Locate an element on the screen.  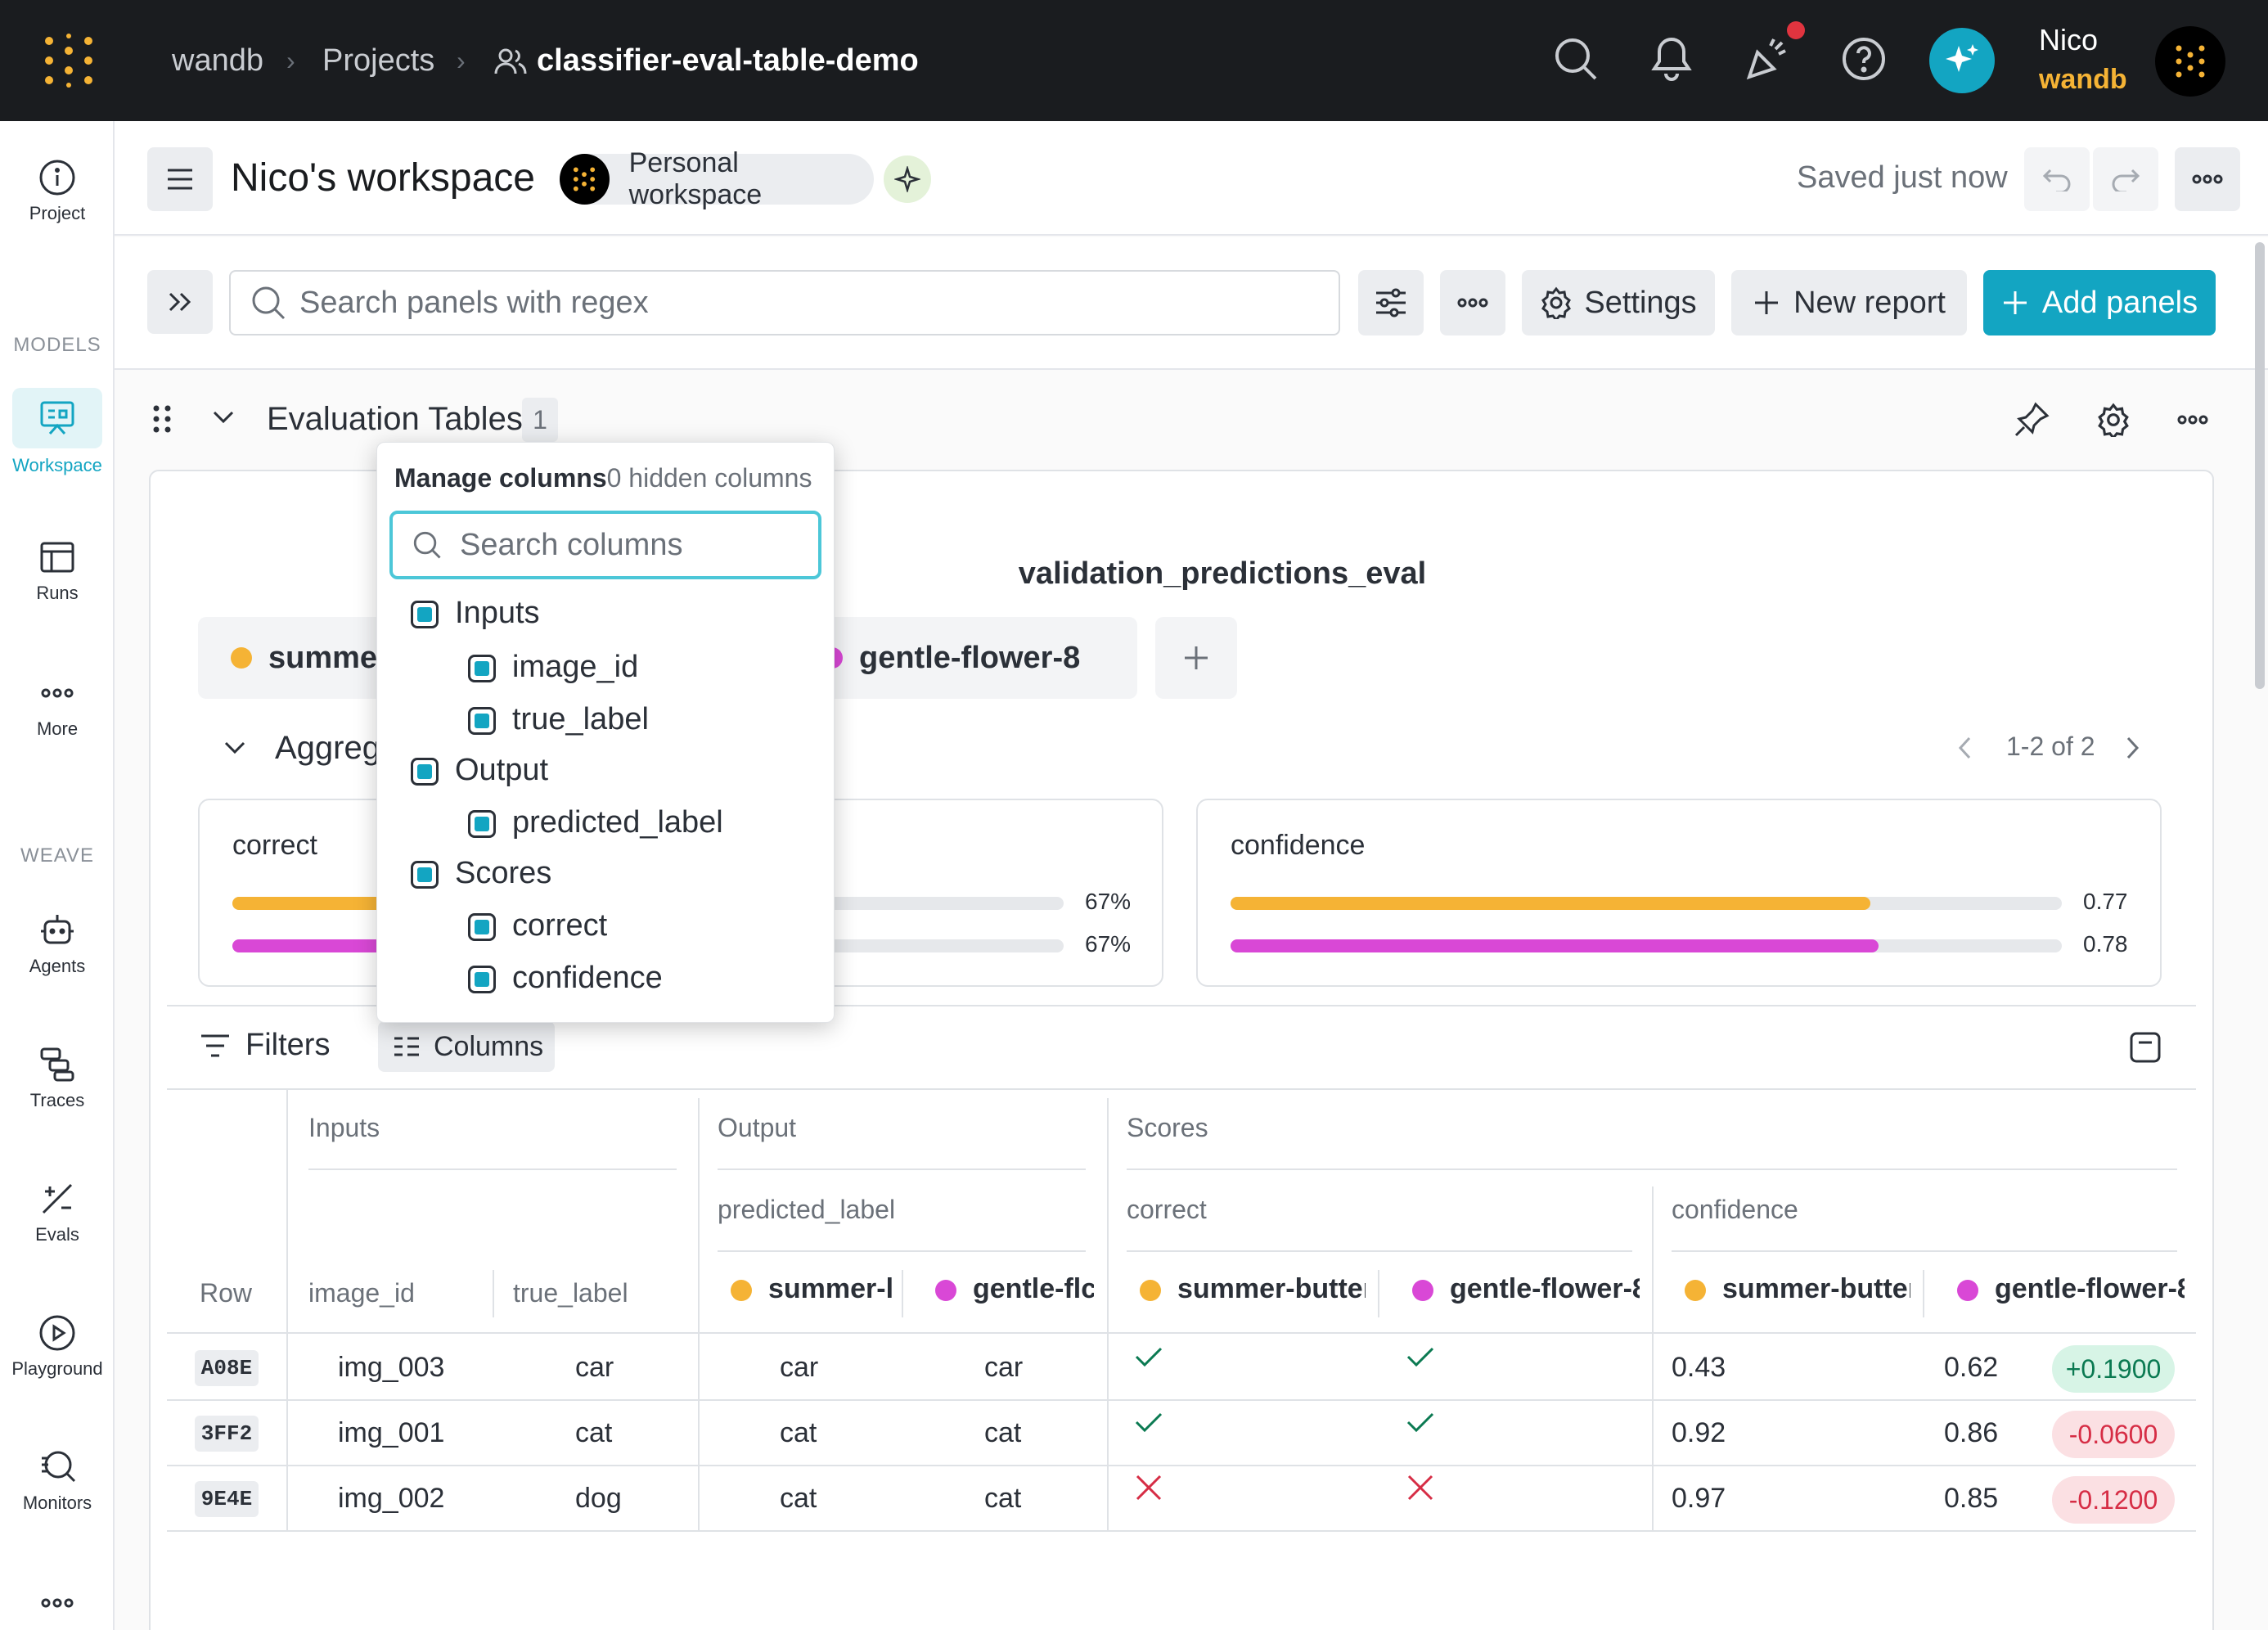
avatar is located at coordinates (2190, 61).